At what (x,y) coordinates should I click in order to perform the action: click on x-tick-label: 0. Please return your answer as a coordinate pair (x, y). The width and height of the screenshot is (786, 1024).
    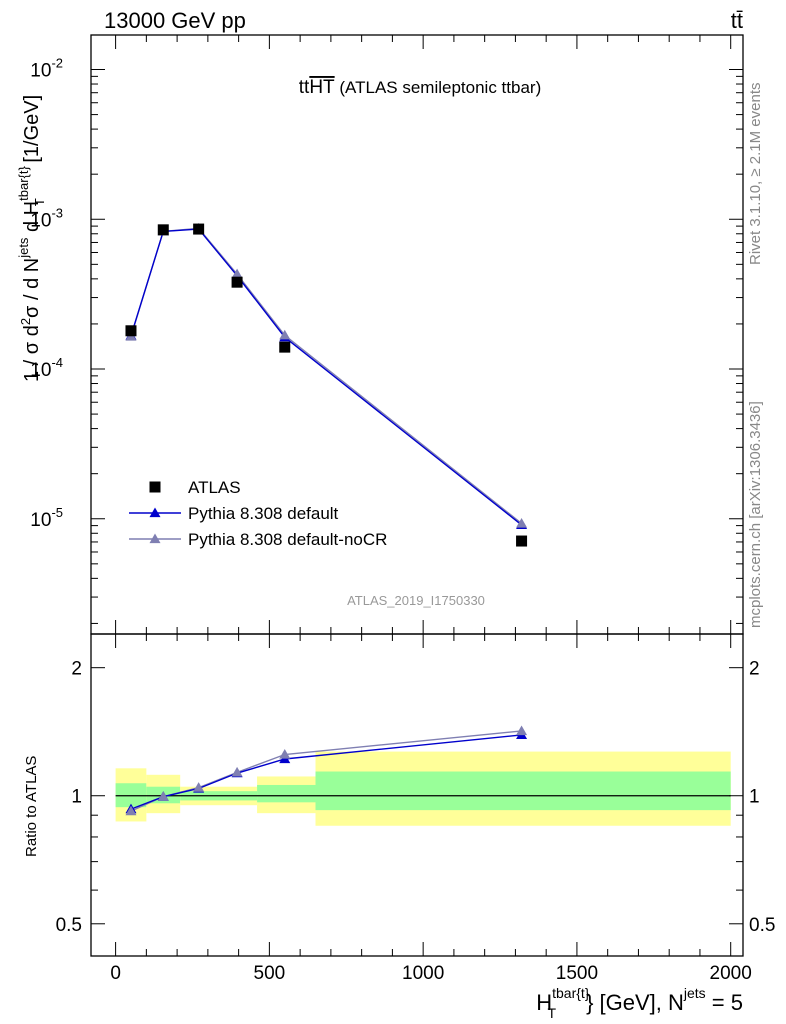
    Looking at the image, I should click on (115, 973).